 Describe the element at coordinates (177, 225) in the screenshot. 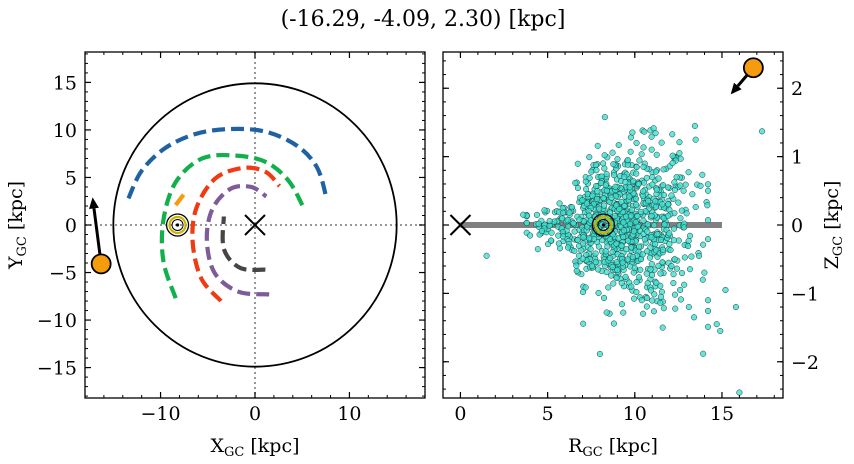

I see `left-sun-dot` at that location.